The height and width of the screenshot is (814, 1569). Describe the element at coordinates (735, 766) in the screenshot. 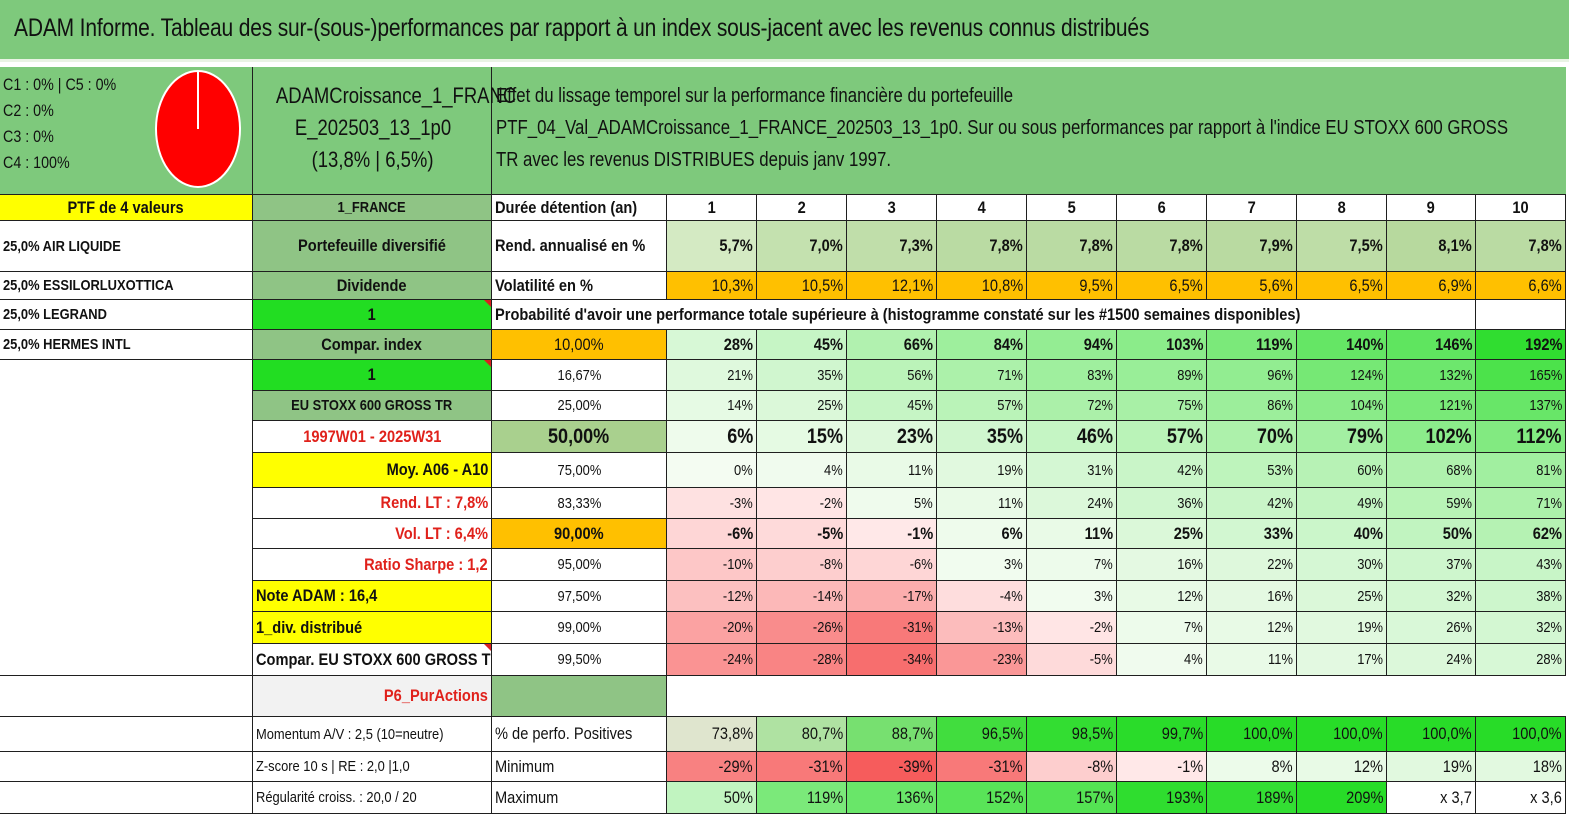

I see `minimum-value-text: -29%` at that location.